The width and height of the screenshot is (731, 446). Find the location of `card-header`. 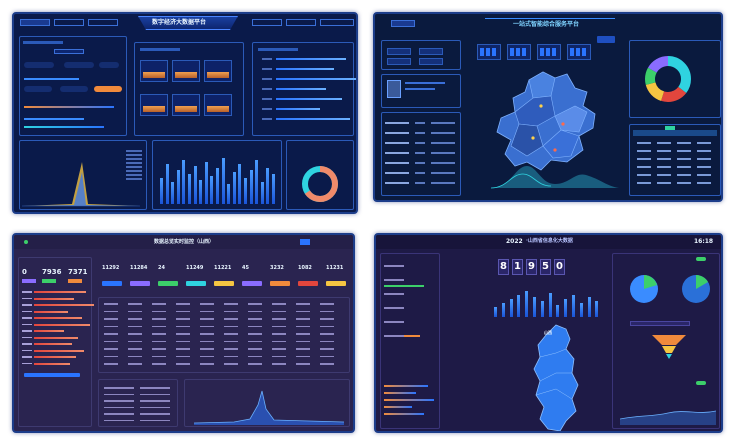

card-header is located at coordinates (278, 49).